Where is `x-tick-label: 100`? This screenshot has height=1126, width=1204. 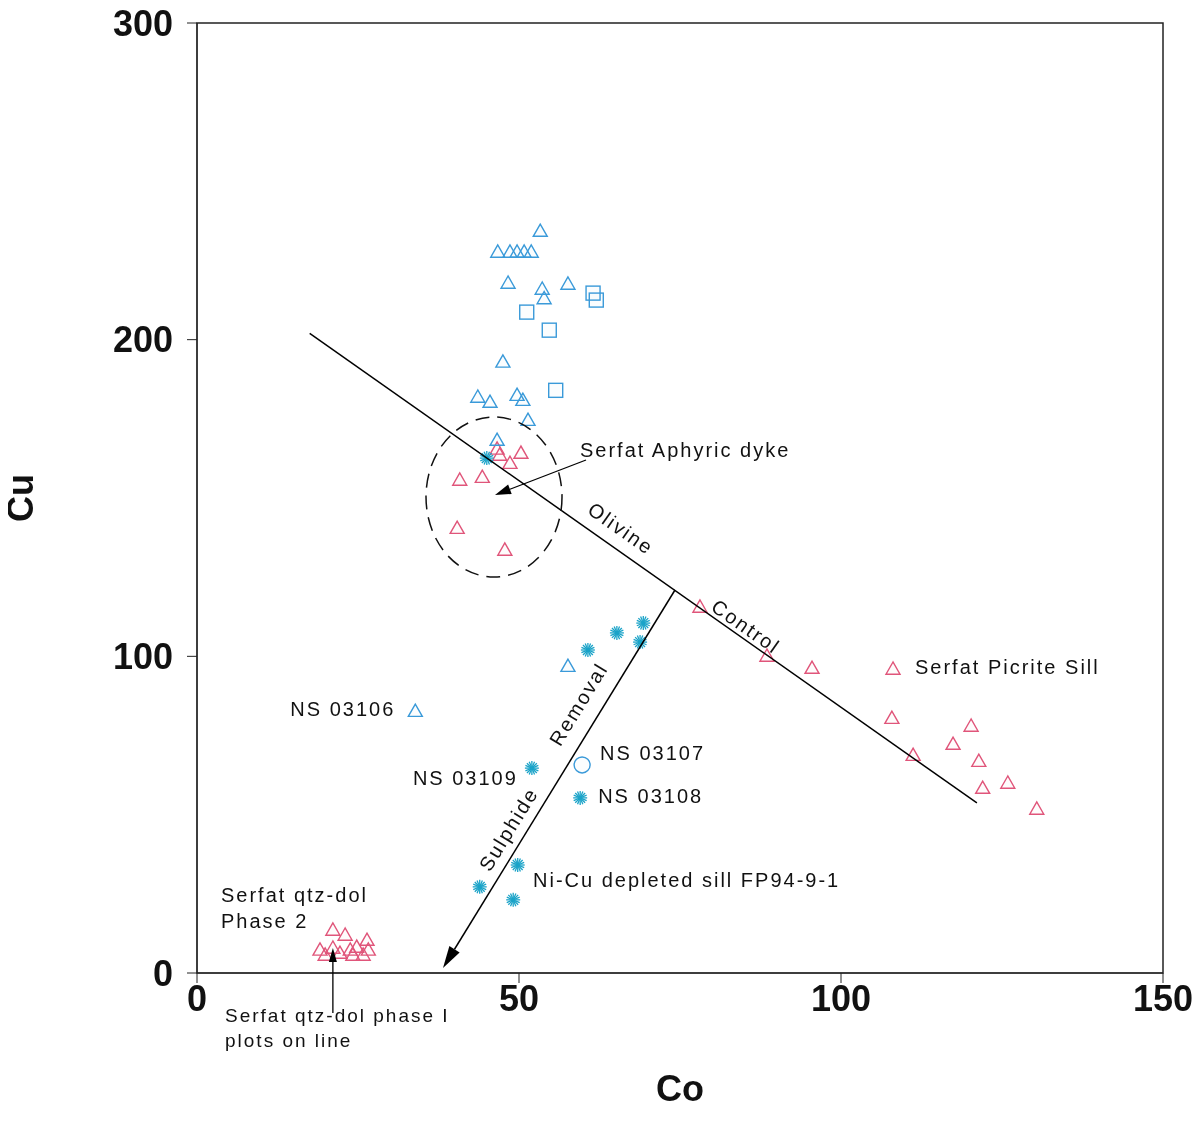
x-tick-label: 100 is located at coordinates (841, 998).